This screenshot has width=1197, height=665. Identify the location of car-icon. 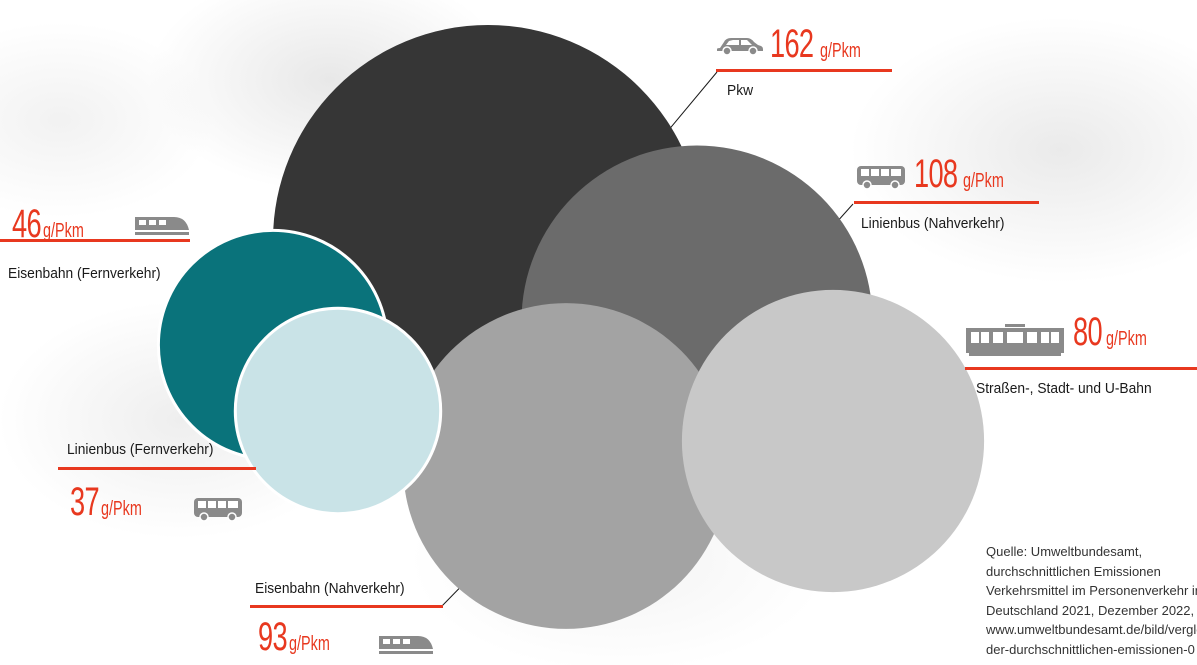
(740, 47).